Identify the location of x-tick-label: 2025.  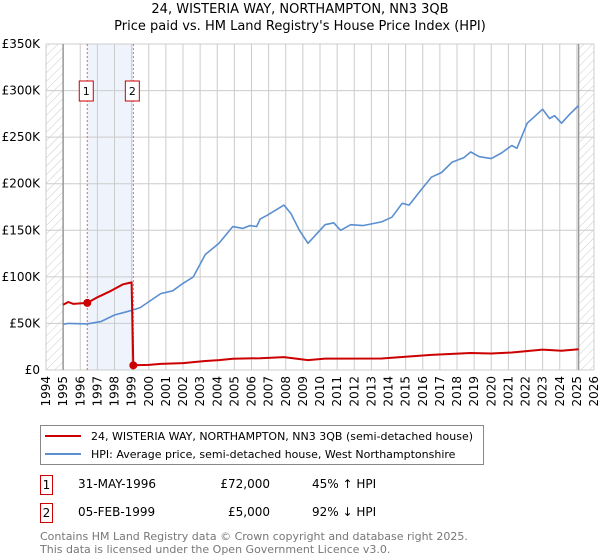
(577, 391).